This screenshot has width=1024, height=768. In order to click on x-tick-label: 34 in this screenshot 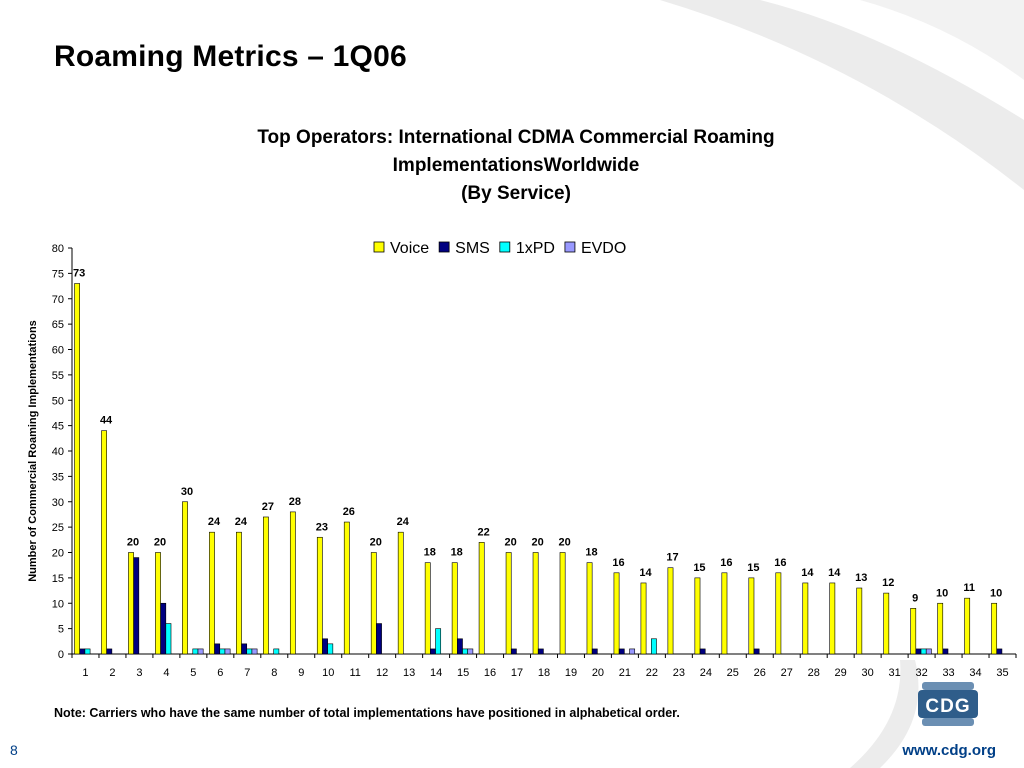, I will do `click(975, 673)`.